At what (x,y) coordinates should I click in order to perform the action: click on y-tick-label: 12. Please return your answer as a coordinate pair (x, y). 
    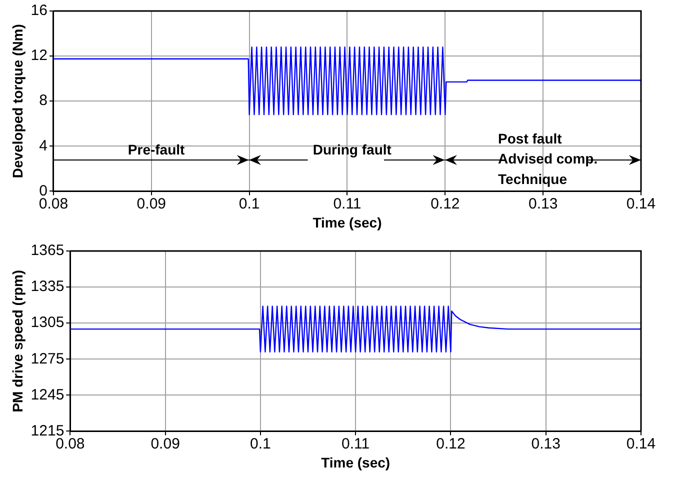
    Looking at the image, I should click on (39, 55).